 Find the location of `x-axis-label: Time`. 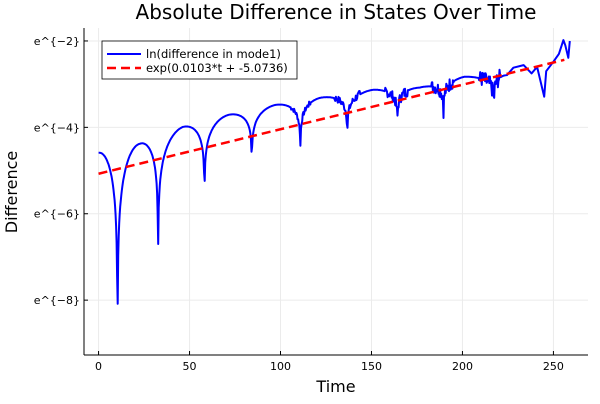

x-axis-label: Time is located at coordinates (335, 386).